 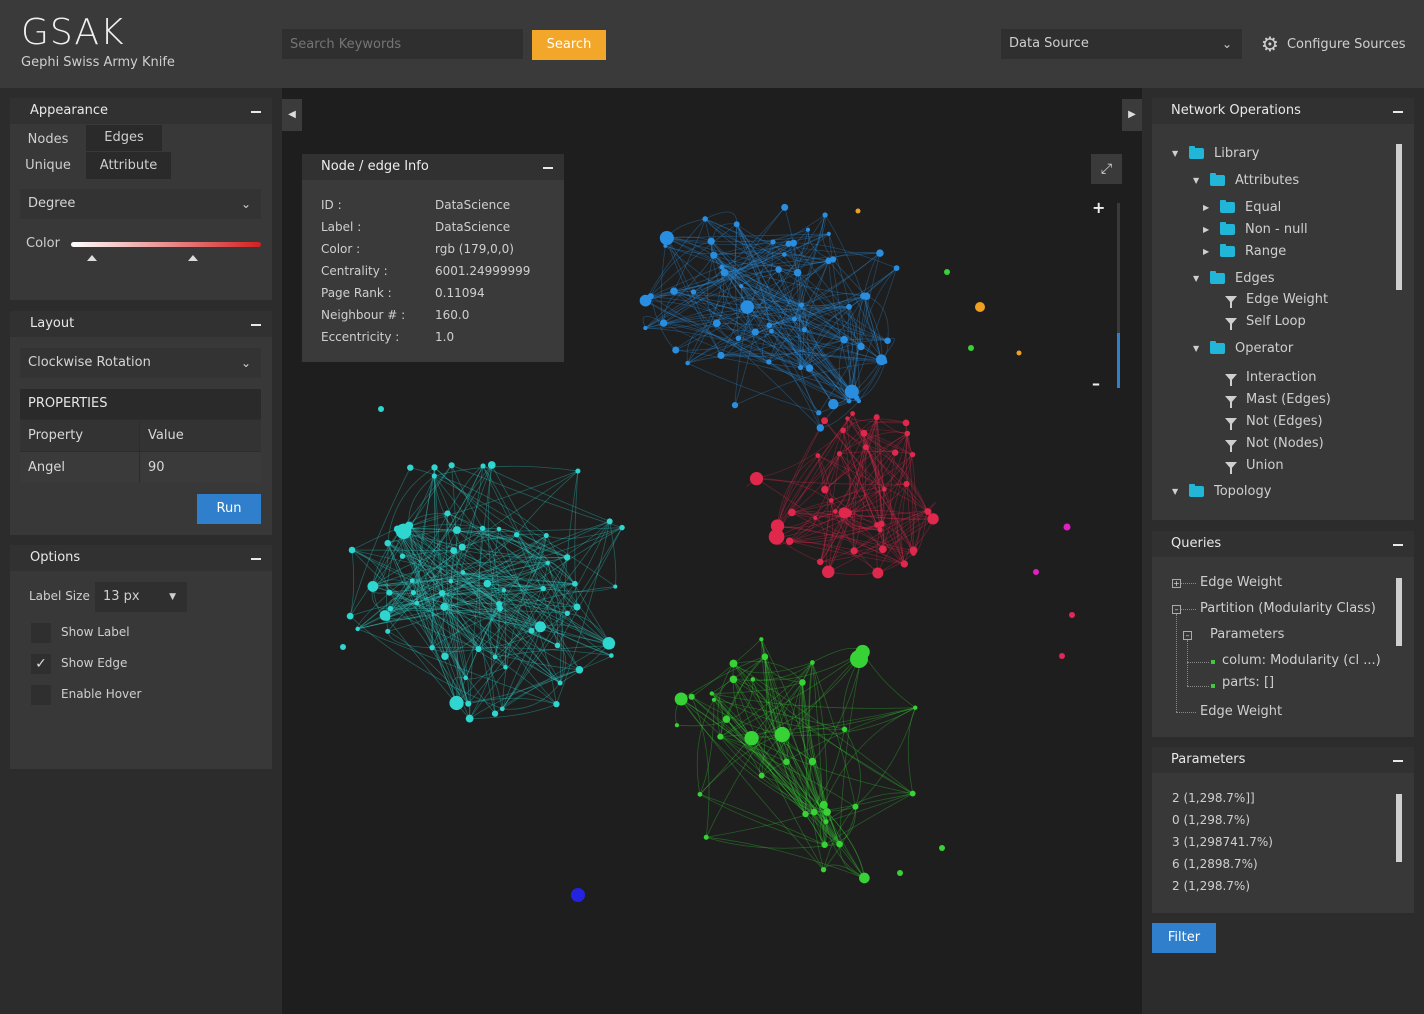 What do you see at coordinates (1211, 820) in the screenshot?
I see `parameter-item: 0 (1,298.7%)` at bounding box center [1211, 820].